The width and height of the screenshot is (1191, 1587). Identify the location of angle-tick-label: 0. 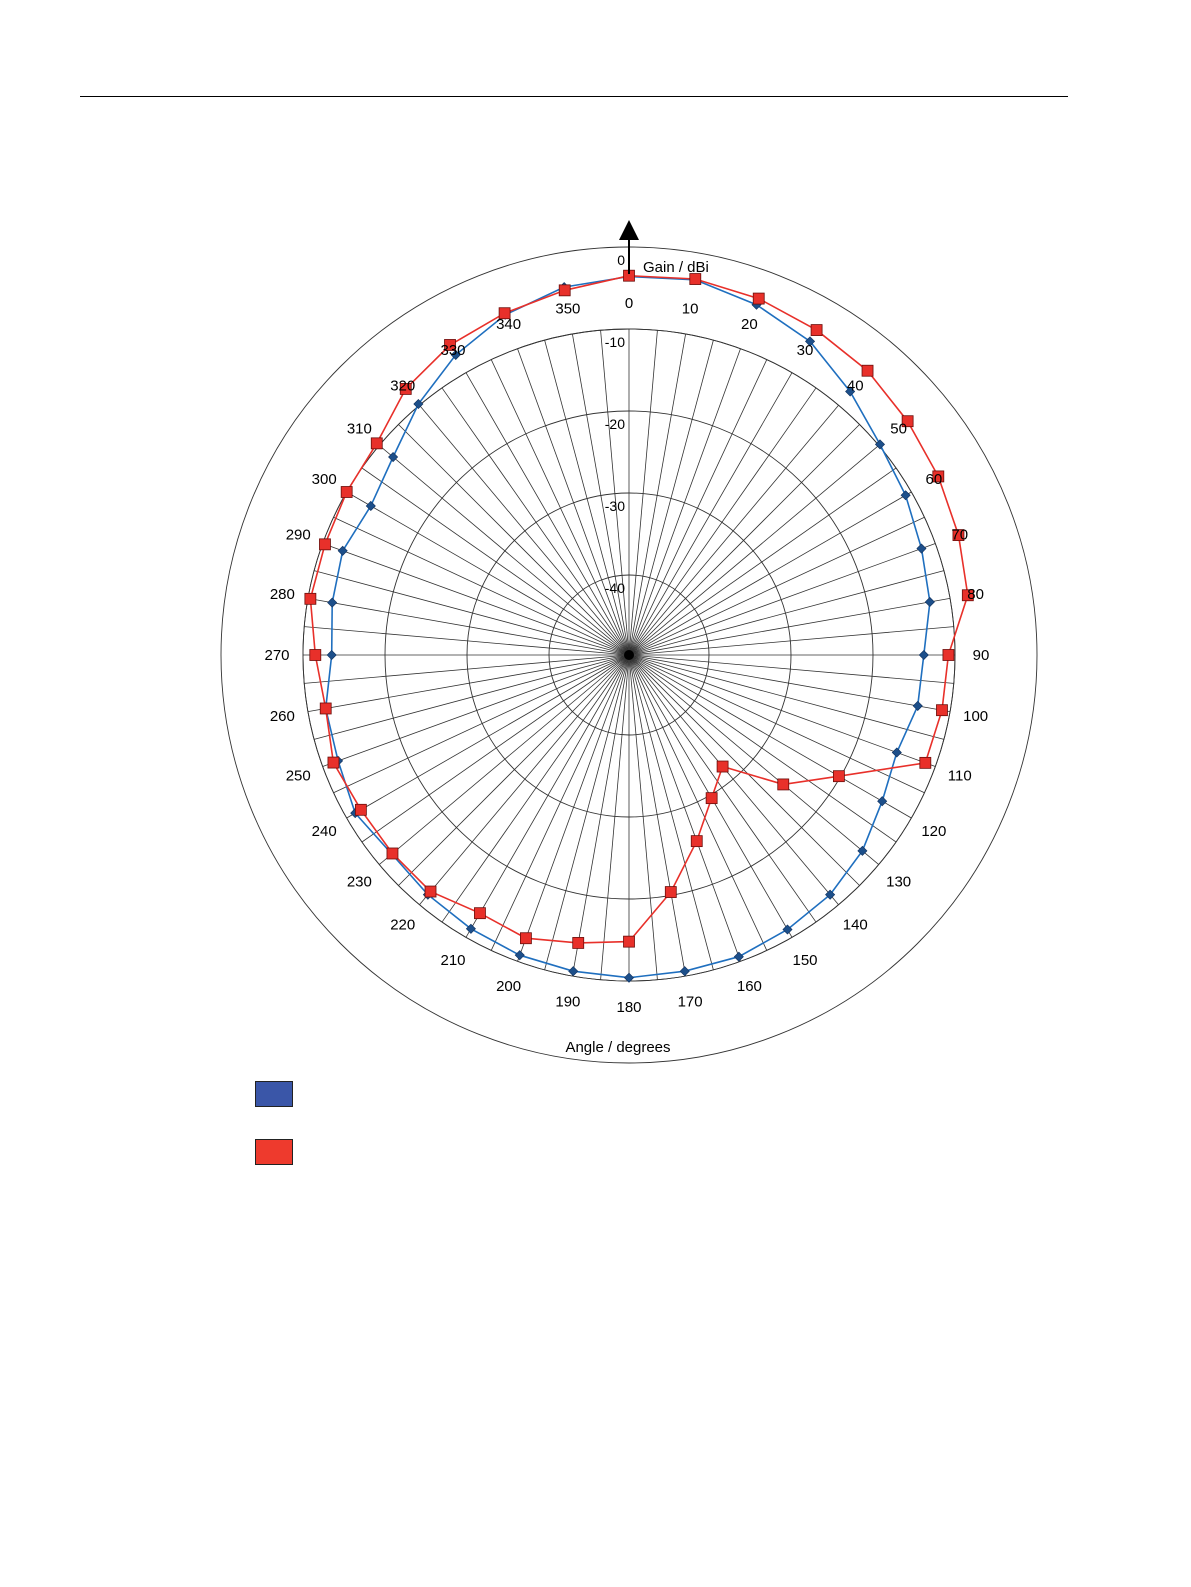
(629, 303).